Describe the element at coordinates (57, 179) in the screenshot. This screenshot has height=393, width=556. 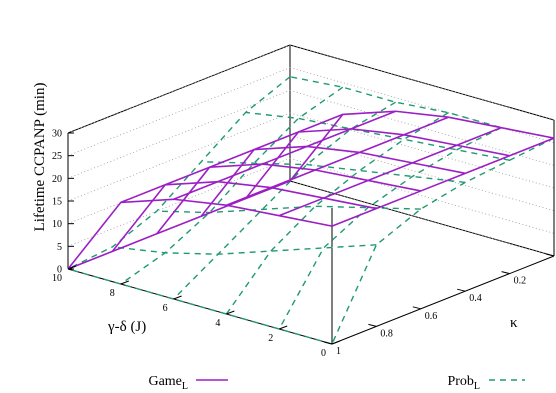
I see `z-tick-label: 20` at that location.